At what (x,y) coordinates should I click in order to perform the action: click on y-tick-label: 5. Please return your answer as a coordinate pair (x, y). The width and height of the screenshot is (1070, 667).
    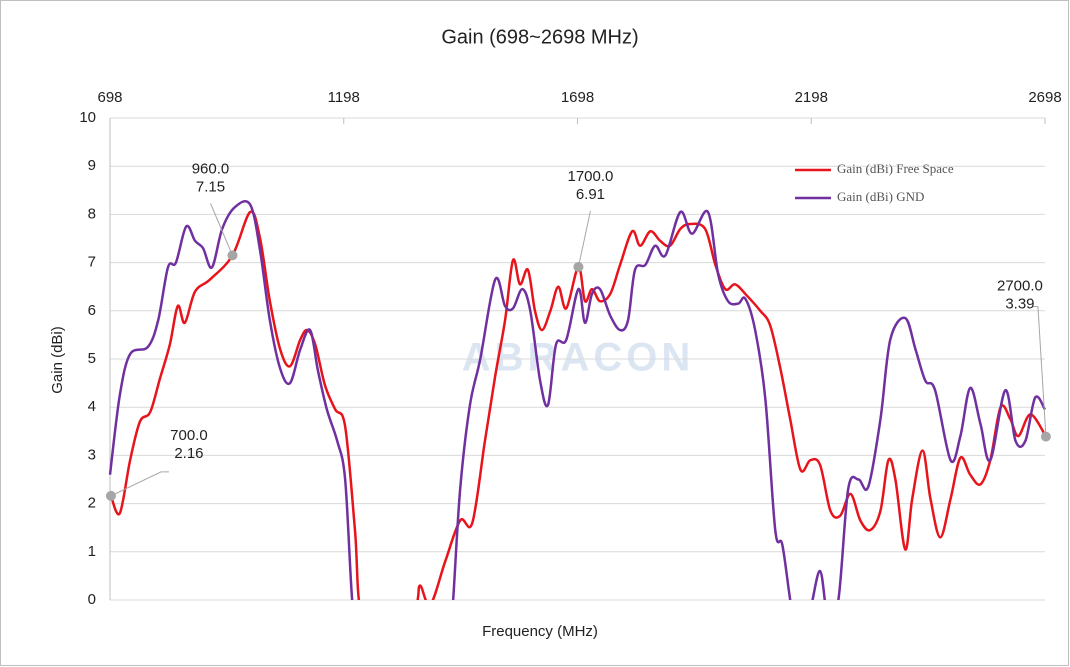
    Looking at the image, I should click on (92, 358).